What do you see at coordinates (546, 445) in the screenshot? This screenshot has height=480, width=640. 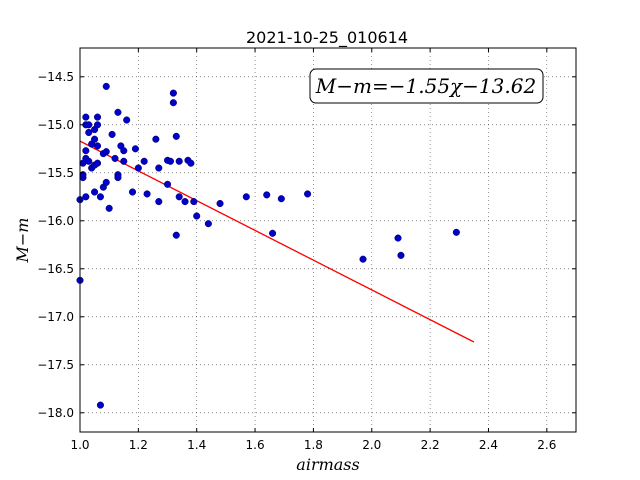 I see `x-tick-label: 2.6` at bounding box center [546, 445].